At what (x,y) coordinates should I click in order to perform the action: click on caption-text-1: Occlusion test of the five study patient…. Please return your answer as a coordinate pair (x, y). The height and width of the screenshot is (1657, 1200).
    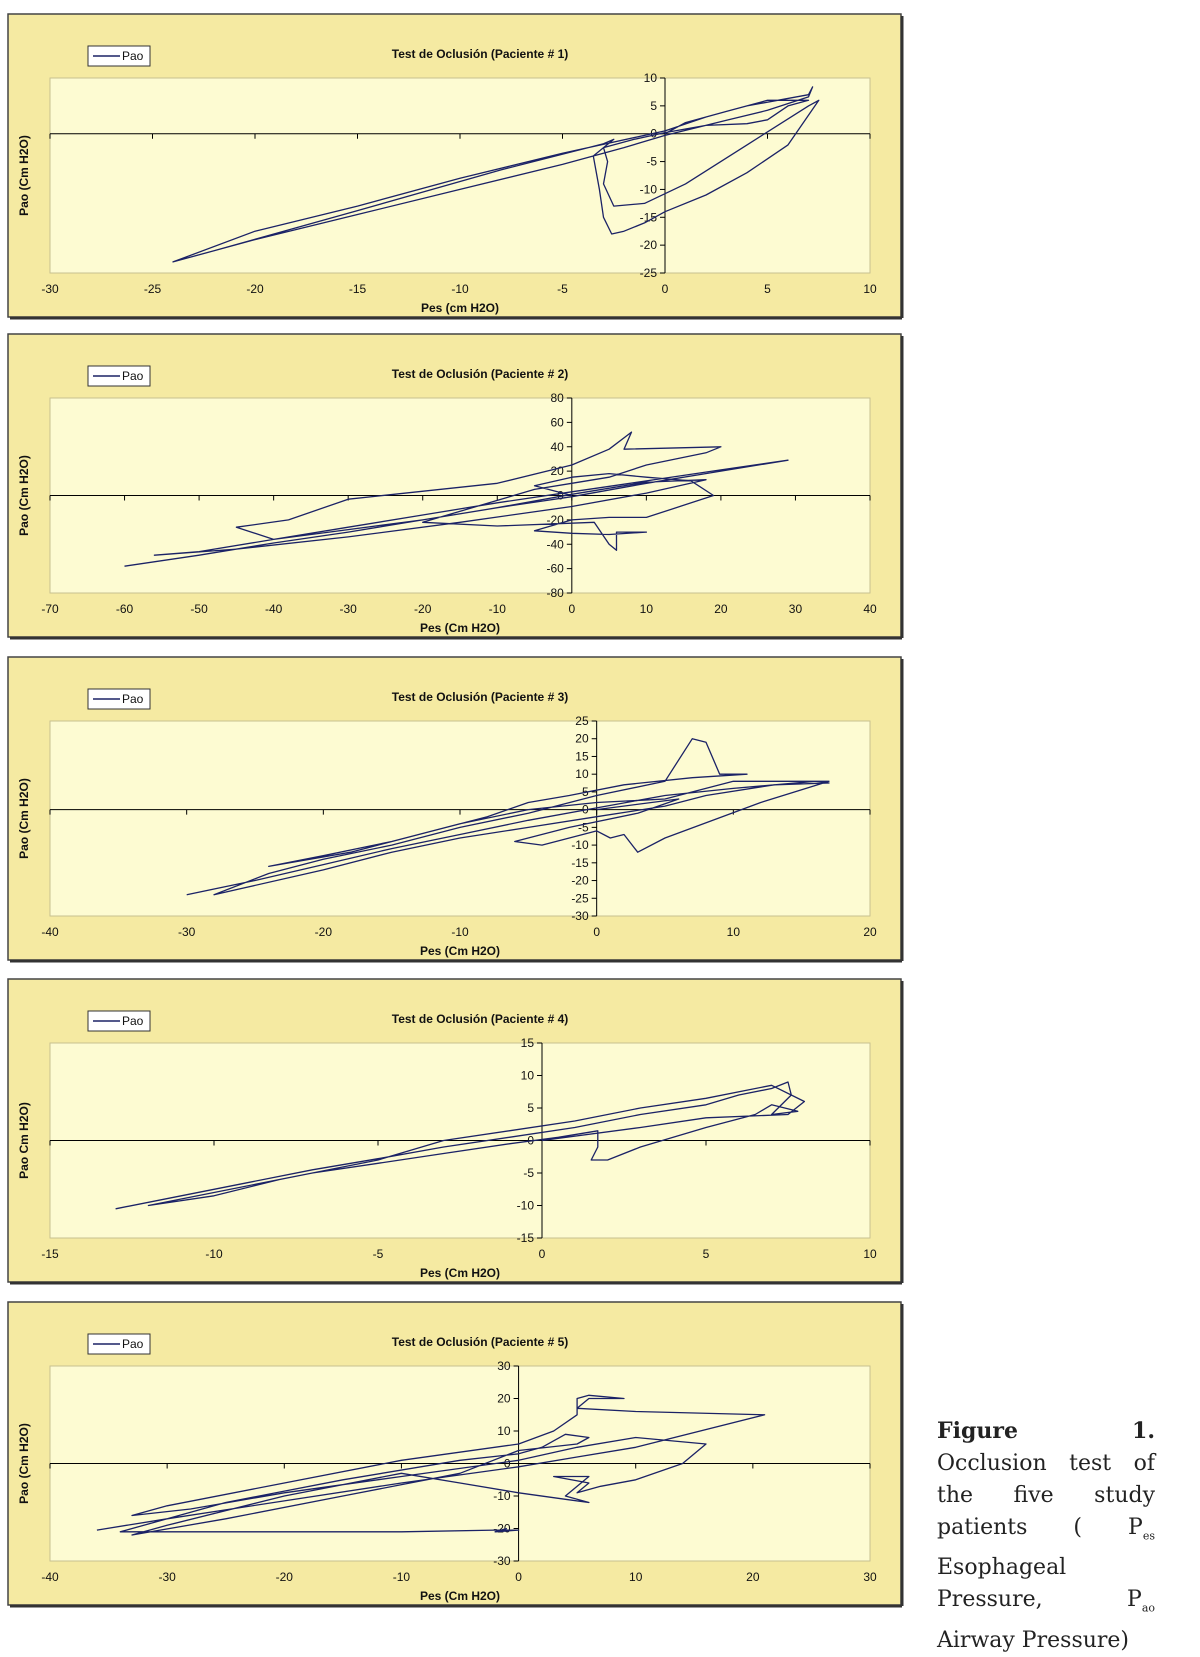
    Looking at the image, I should click on (1046, 1495).